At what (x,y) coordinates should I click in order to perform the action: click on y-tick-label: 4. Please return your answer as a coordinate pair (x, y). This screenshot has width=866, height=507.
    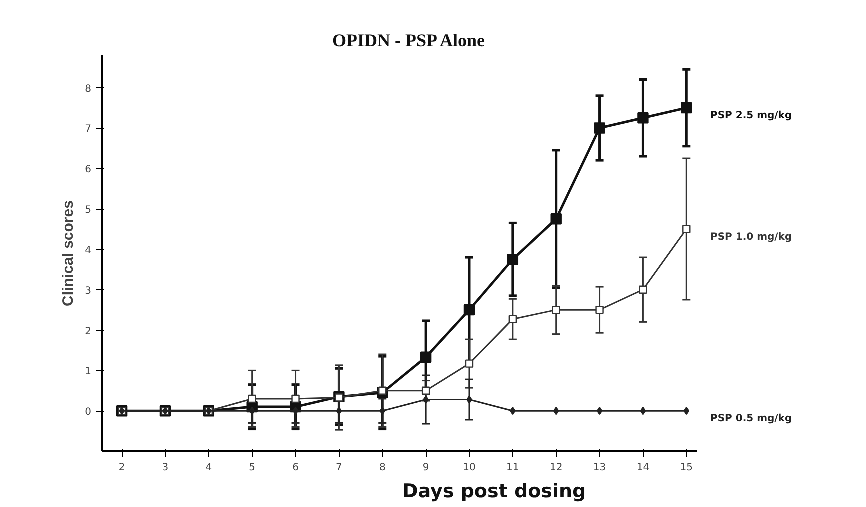
    Looking at the image, I should click on (88, 250).